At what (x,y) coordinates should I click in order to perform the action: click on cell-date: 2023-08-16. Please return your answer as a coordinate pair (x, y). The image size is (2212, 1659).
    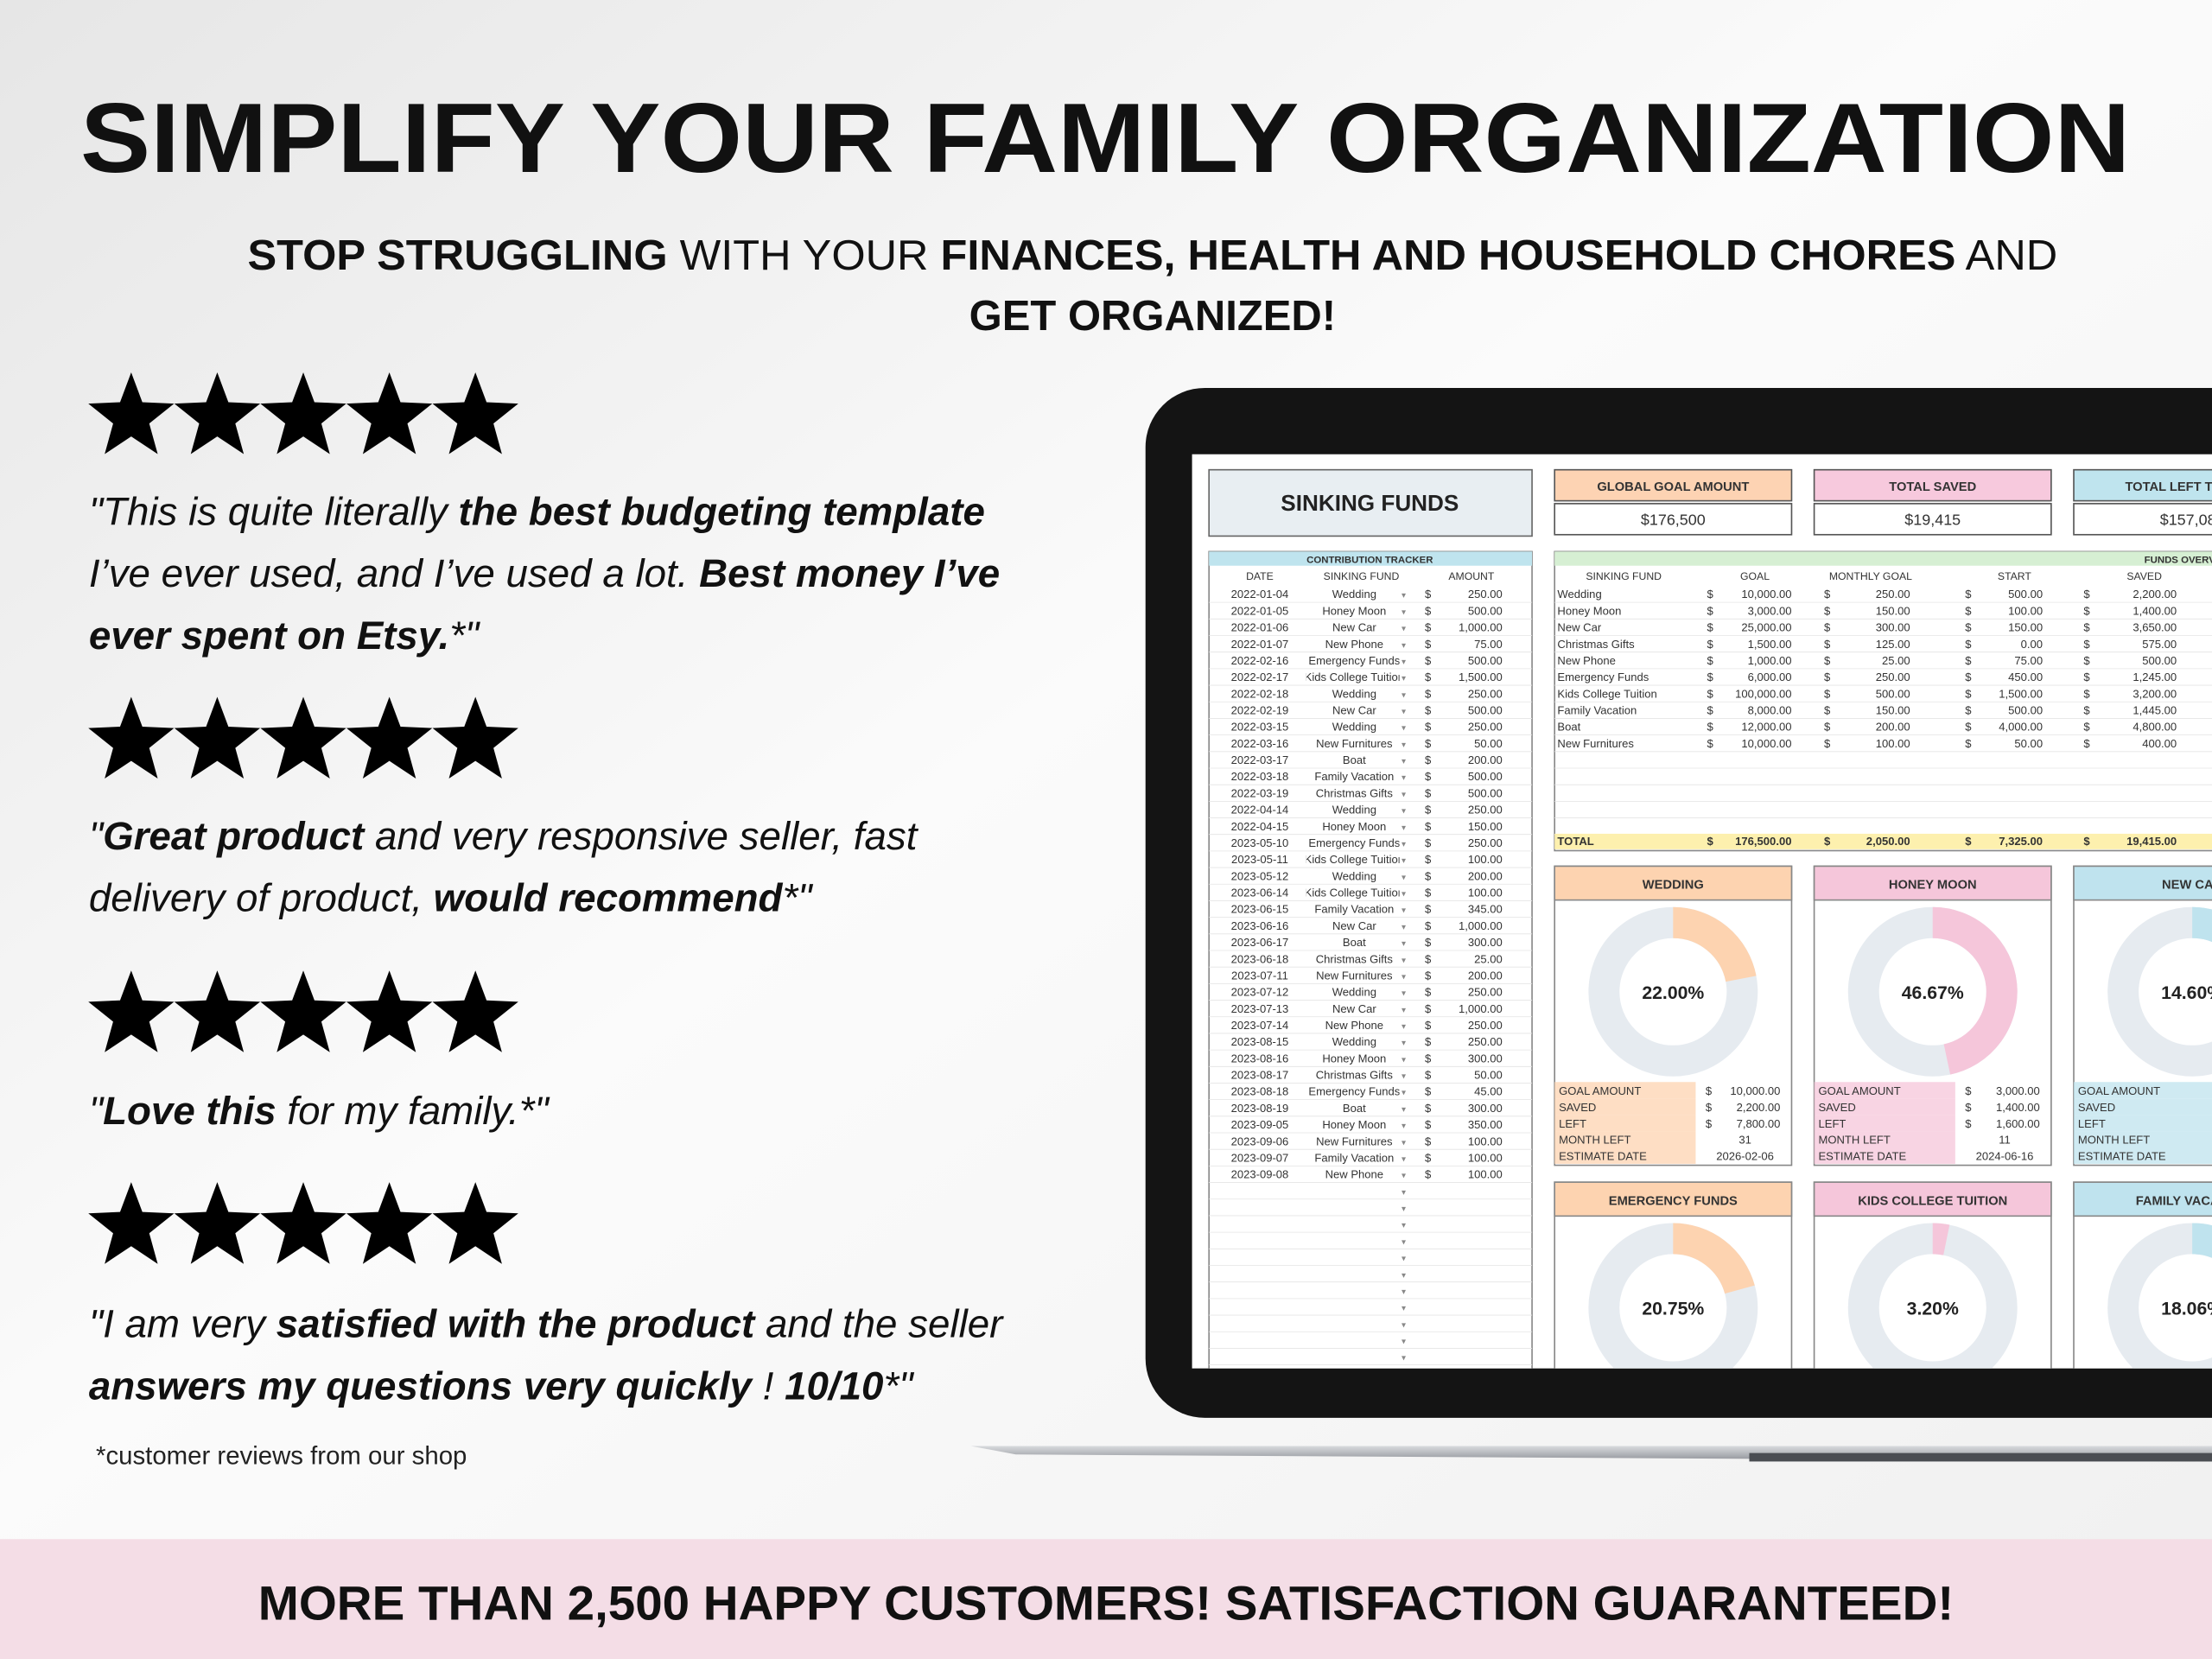
    Looking at the image, I should click on (1260, 1058).